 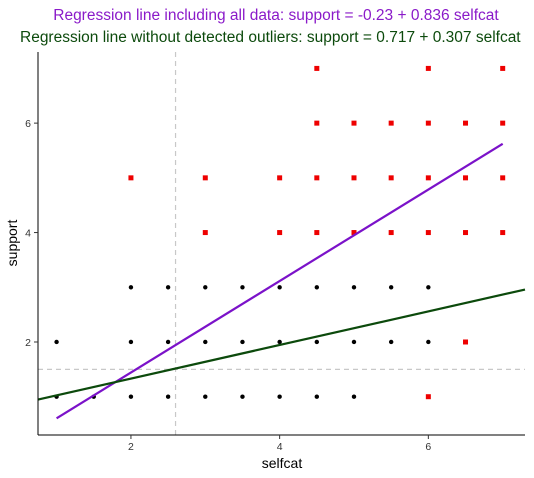 What do you see at coordinates (28, 234) in the screenshot?
I see `y-tick-label: 4` at bounding box center [28, 234].